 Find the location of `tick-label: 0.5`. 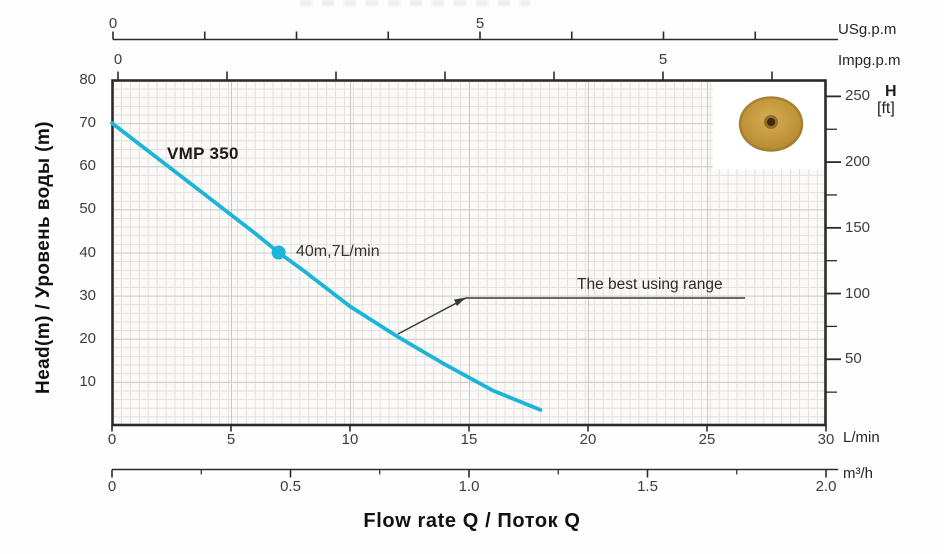

tick-label: 0.5 is located at coordinates (290, 486).